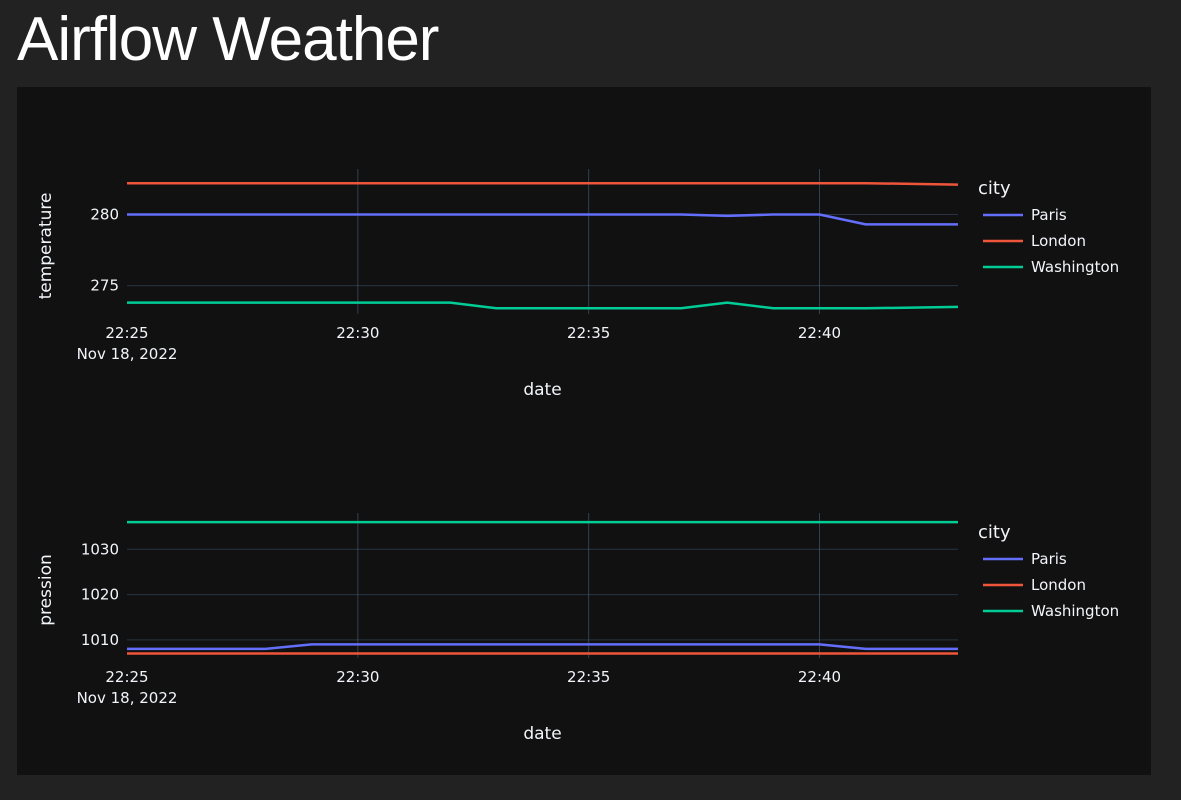 This screenshot has height=800, width=1181. What do you see at coordinates (542, 647) in the screenshot?
I see `pression-series-paris-line` at bounding box center [542, 647].